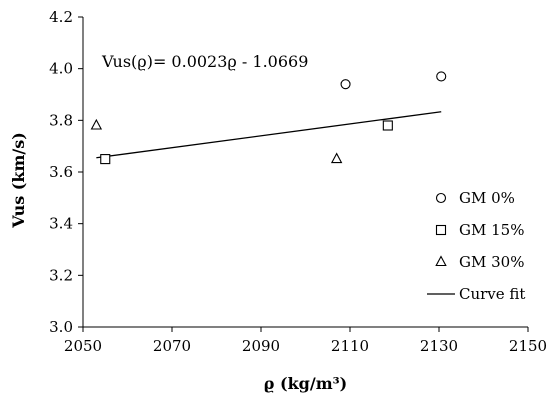 The width and height of the screenshot is (550, 401). What do you see at coordinates (204, 61) in the screenshot?
I see `fit-equation: Vus(ϱ)= 0.0023ϱ - 1.0669` at bounding box center [204, 61].